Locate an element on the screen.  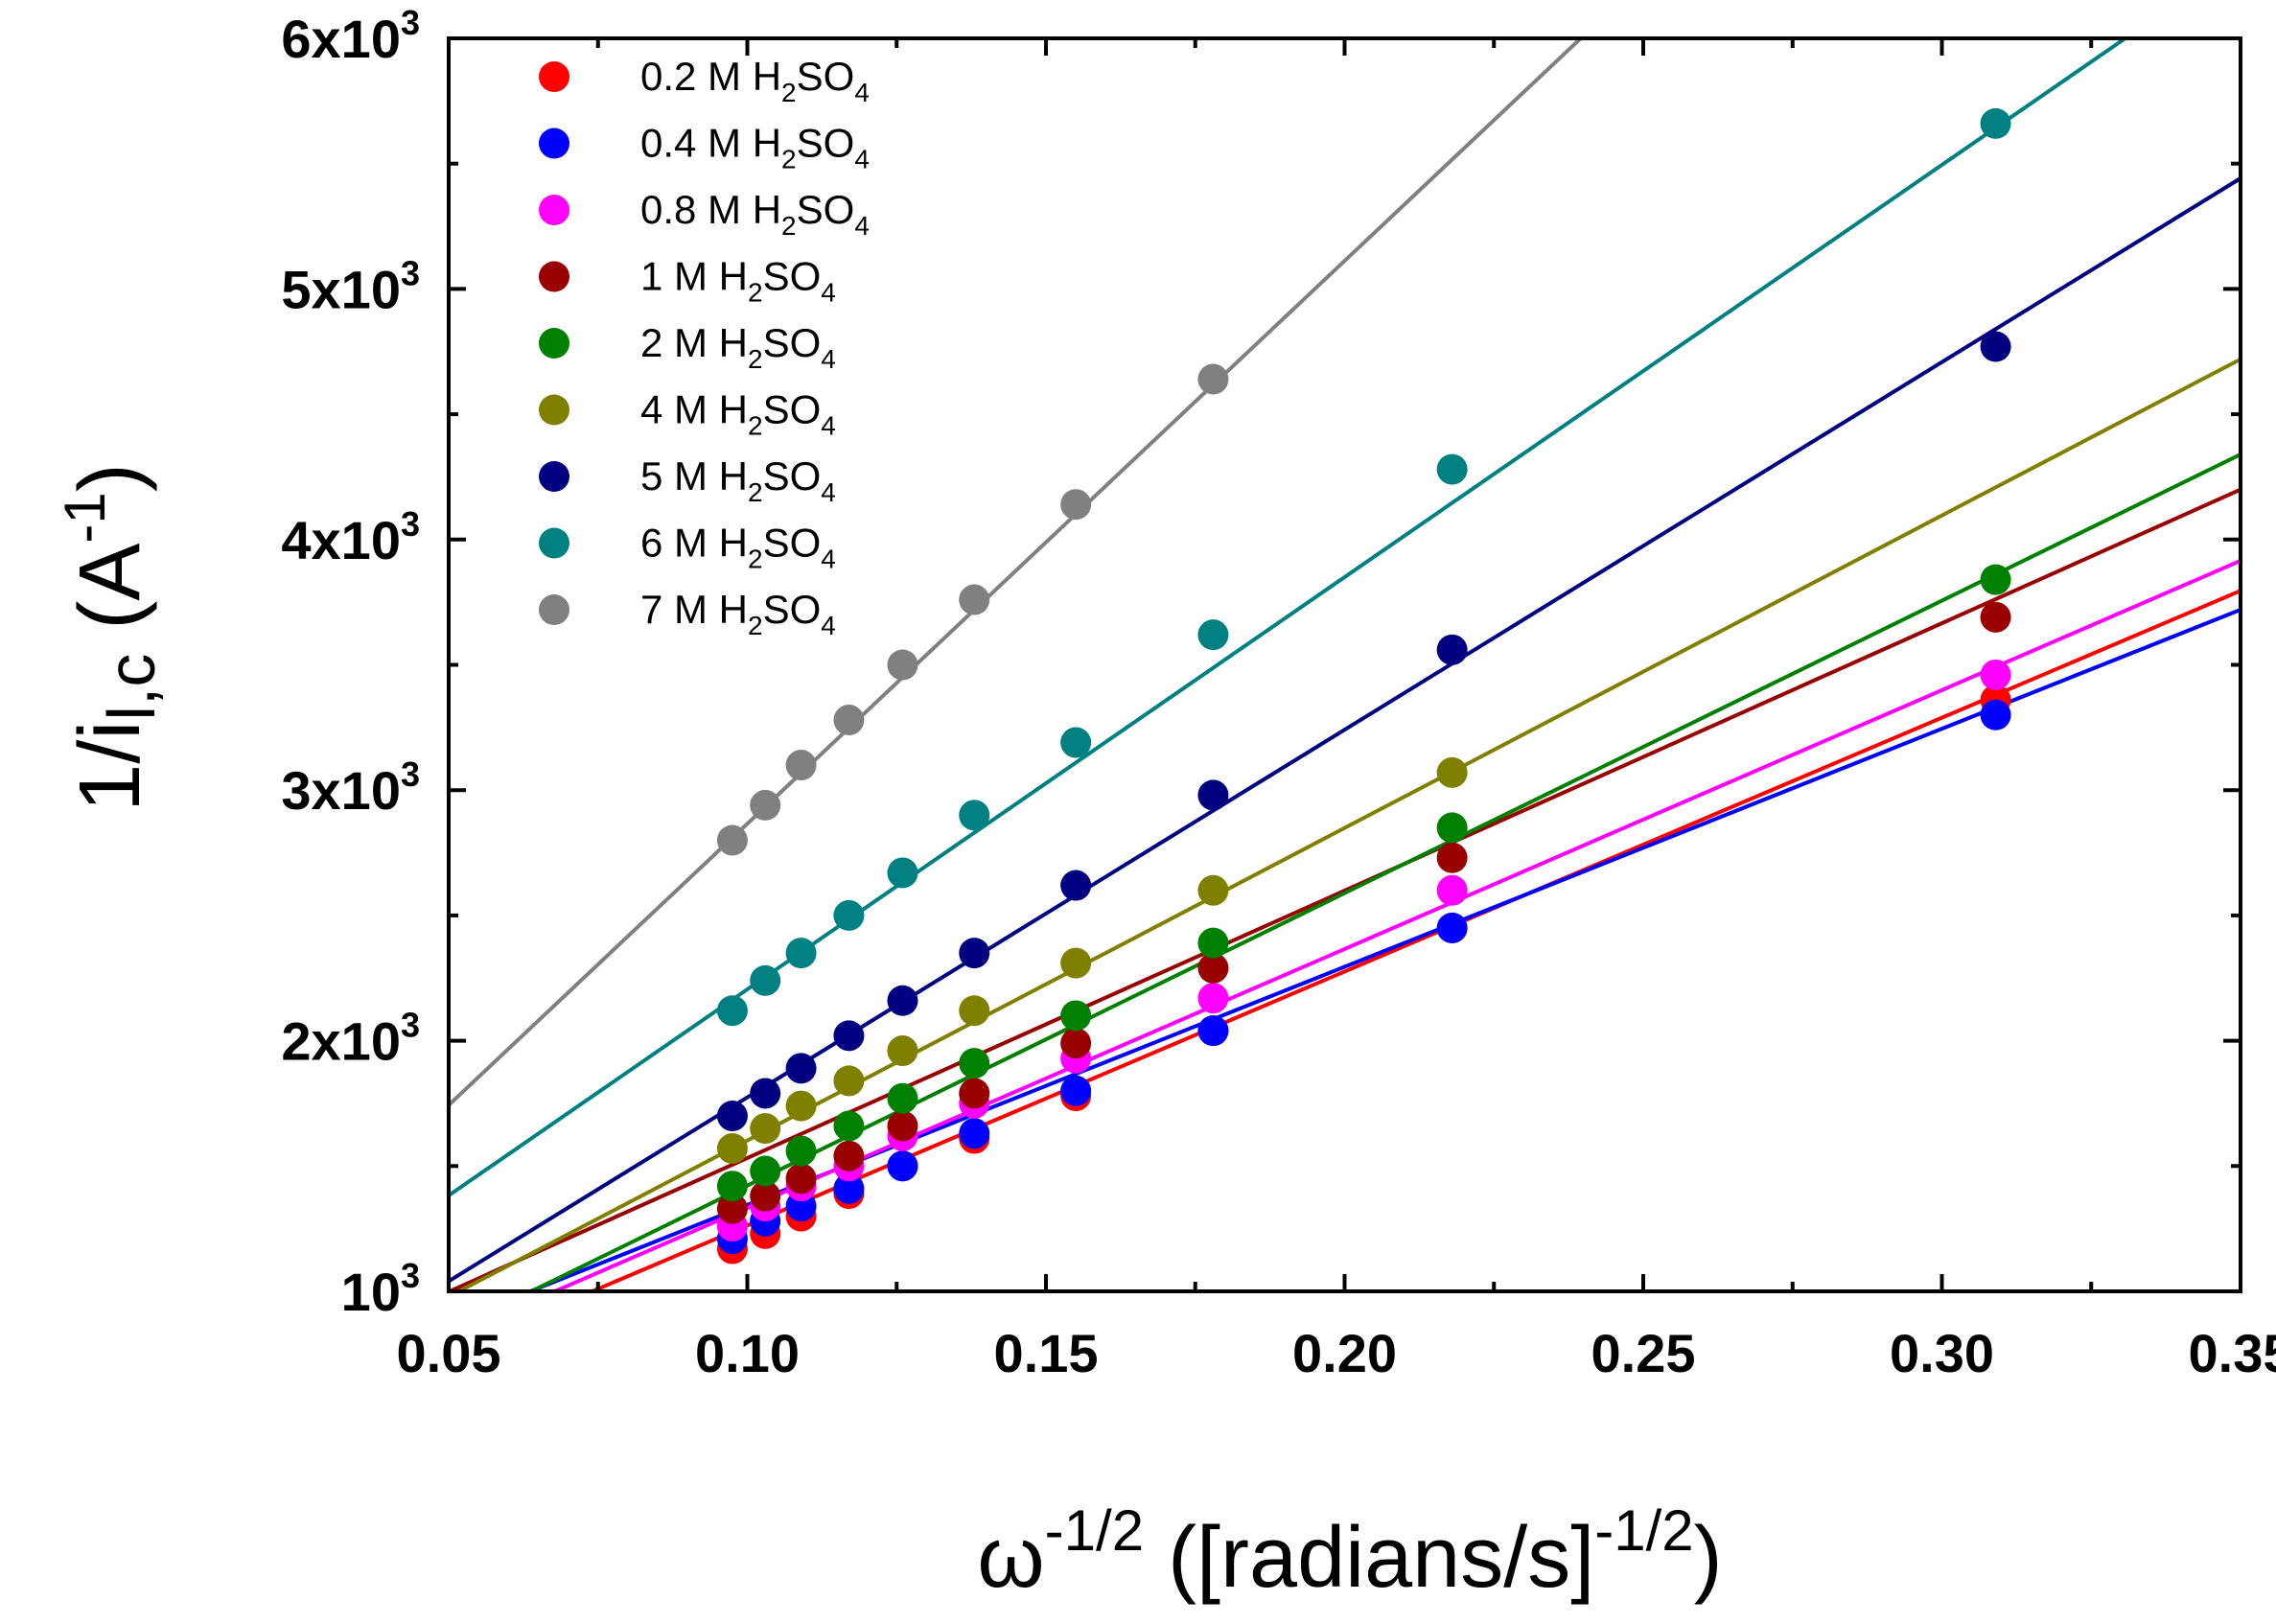
y-tick-label: 2x10³ is located at coordinates (350, 1039).